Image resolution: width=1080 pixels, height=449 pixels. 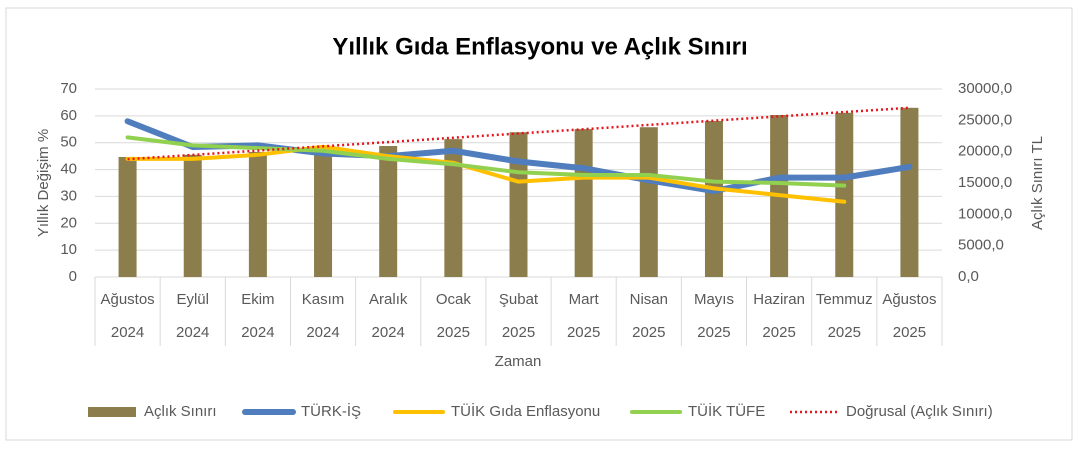 What do you see at coordinates (985, 182) in the screenshot?
I see `y2-tick-label: 15000,0` at bounding box center [985, 182].